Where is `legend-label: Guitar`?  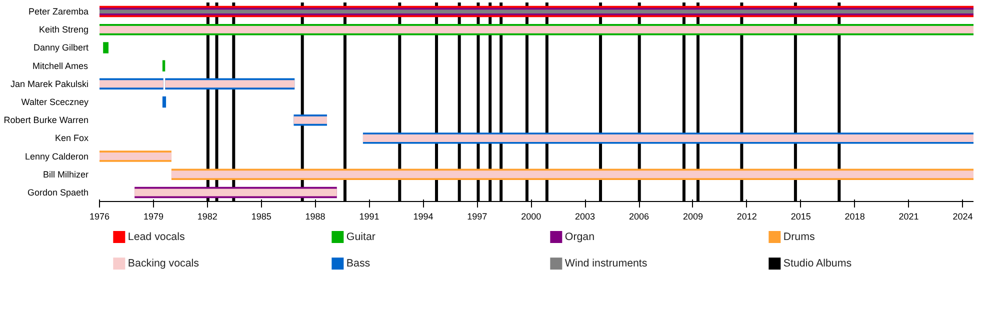
legend-label: Guitar is located at coordinates (361, 237).